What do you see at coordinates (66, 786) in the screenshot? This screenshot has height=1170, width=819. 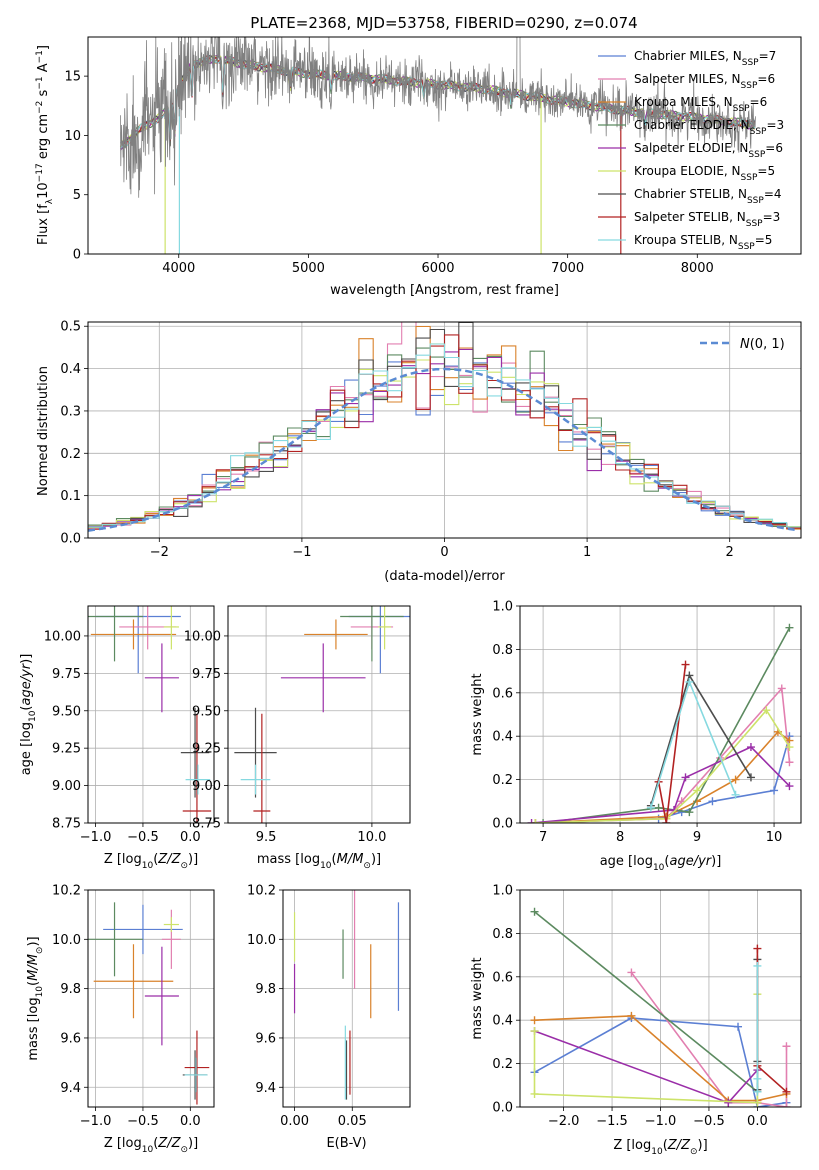 I see `y-tick-label: 9.00` at bounding box center [66, 786].